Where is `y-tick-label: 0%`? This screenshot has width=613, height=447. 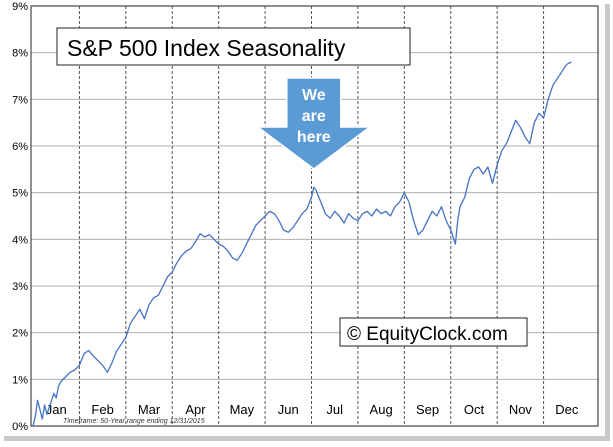
y-tick-label: 0% is located at coordinates (20, 427).